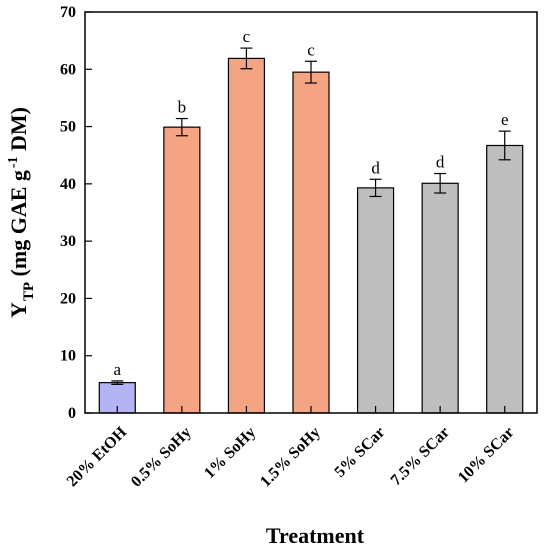 This screenshot has width=550, height=551. What do you see at coordinates (18, 226) in the screenshot?
I see `y-title-unit-prefix: (mg GAE g` at bounding box center [18, 226].